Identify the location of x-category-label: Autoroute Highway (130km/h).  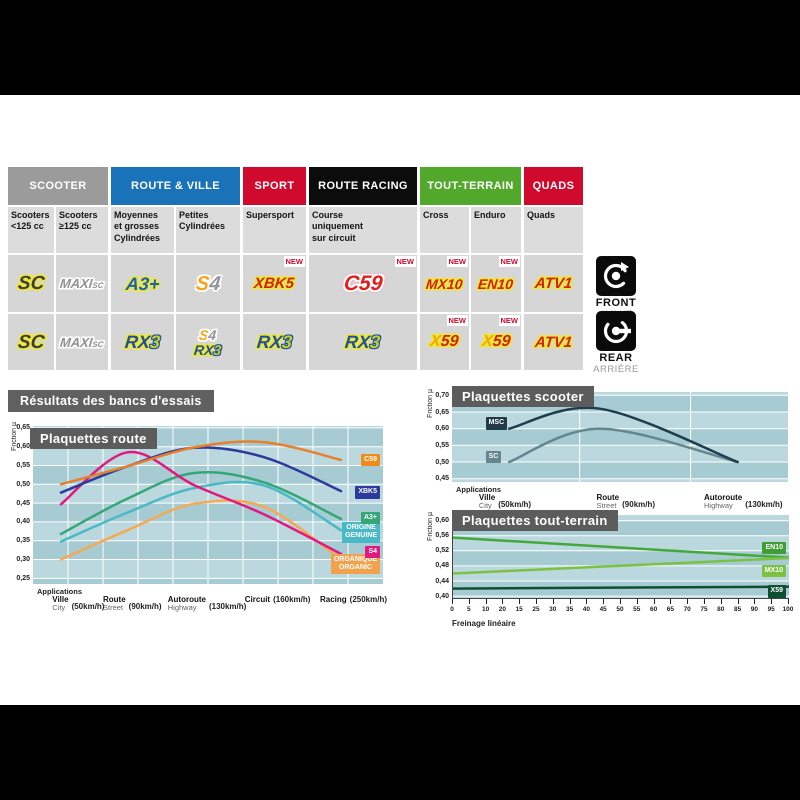
(207, 603).